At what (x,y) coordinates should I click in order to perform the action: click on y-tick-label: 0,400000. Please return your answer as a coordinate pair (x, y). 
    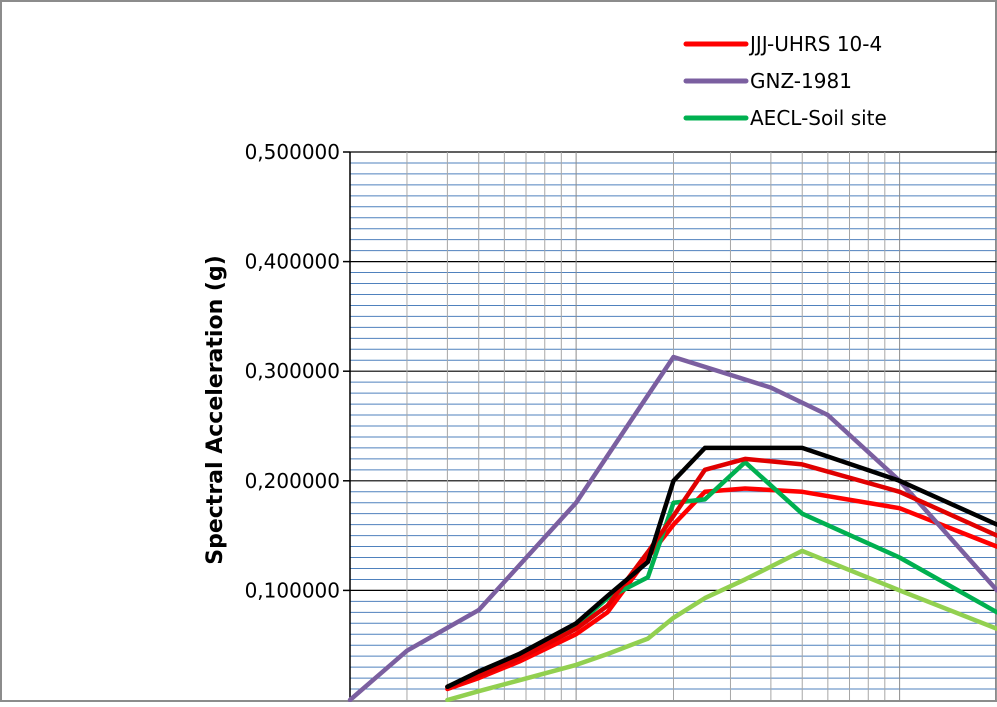
    Looking at the image, I should click on (292, 262).